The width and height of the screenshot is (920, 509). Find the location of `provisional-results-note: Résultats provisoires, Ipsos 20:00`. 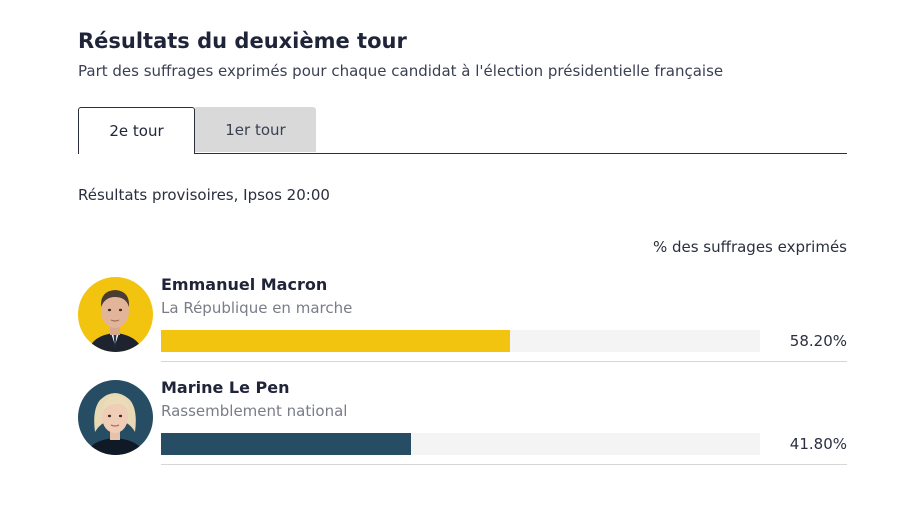

provisional-results-note: Résultats provisoires, Ipsos 20:00 is located at coordinates (204, 195).